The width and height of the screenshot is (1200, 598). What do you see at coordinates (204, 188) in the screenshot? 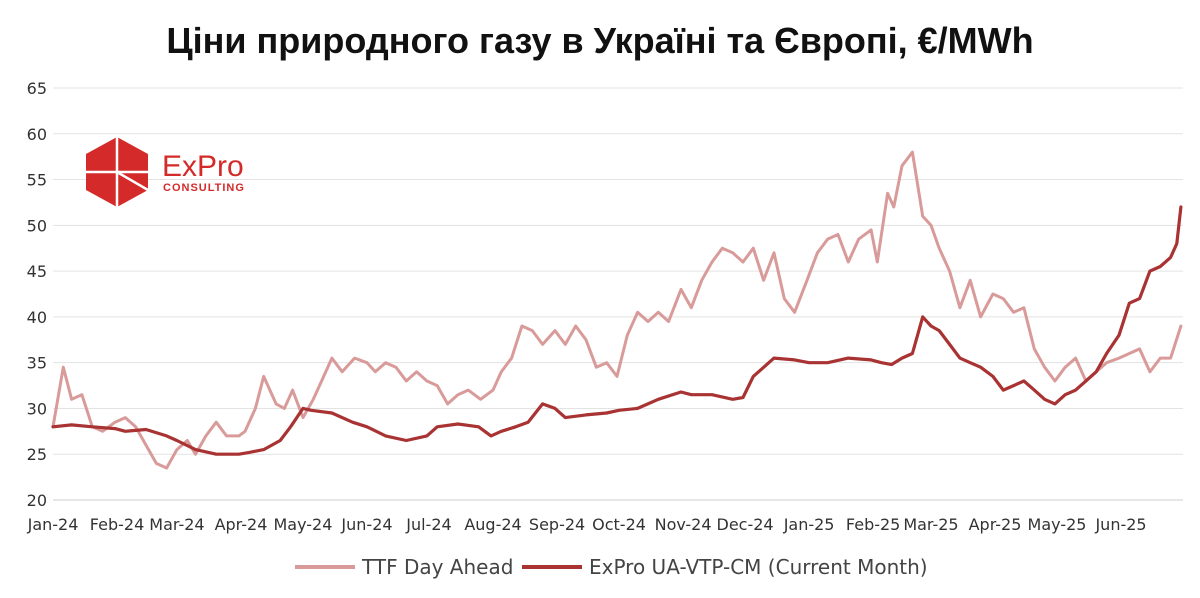
I see `logo-subtitle: CONSULTING` at bounding box center [204, 188].